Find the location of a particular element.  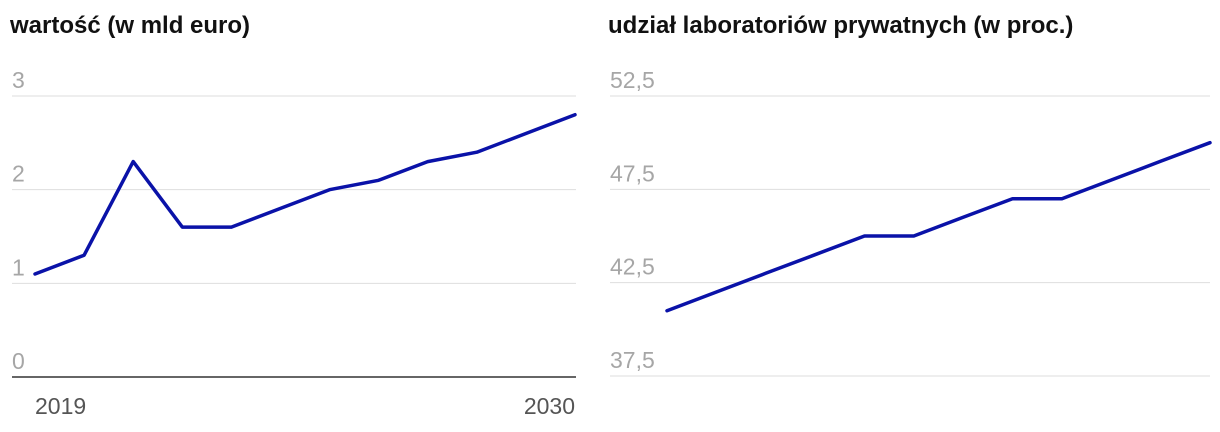

y-tick-label-value-3: 3 is located at coordinates (18, 80).